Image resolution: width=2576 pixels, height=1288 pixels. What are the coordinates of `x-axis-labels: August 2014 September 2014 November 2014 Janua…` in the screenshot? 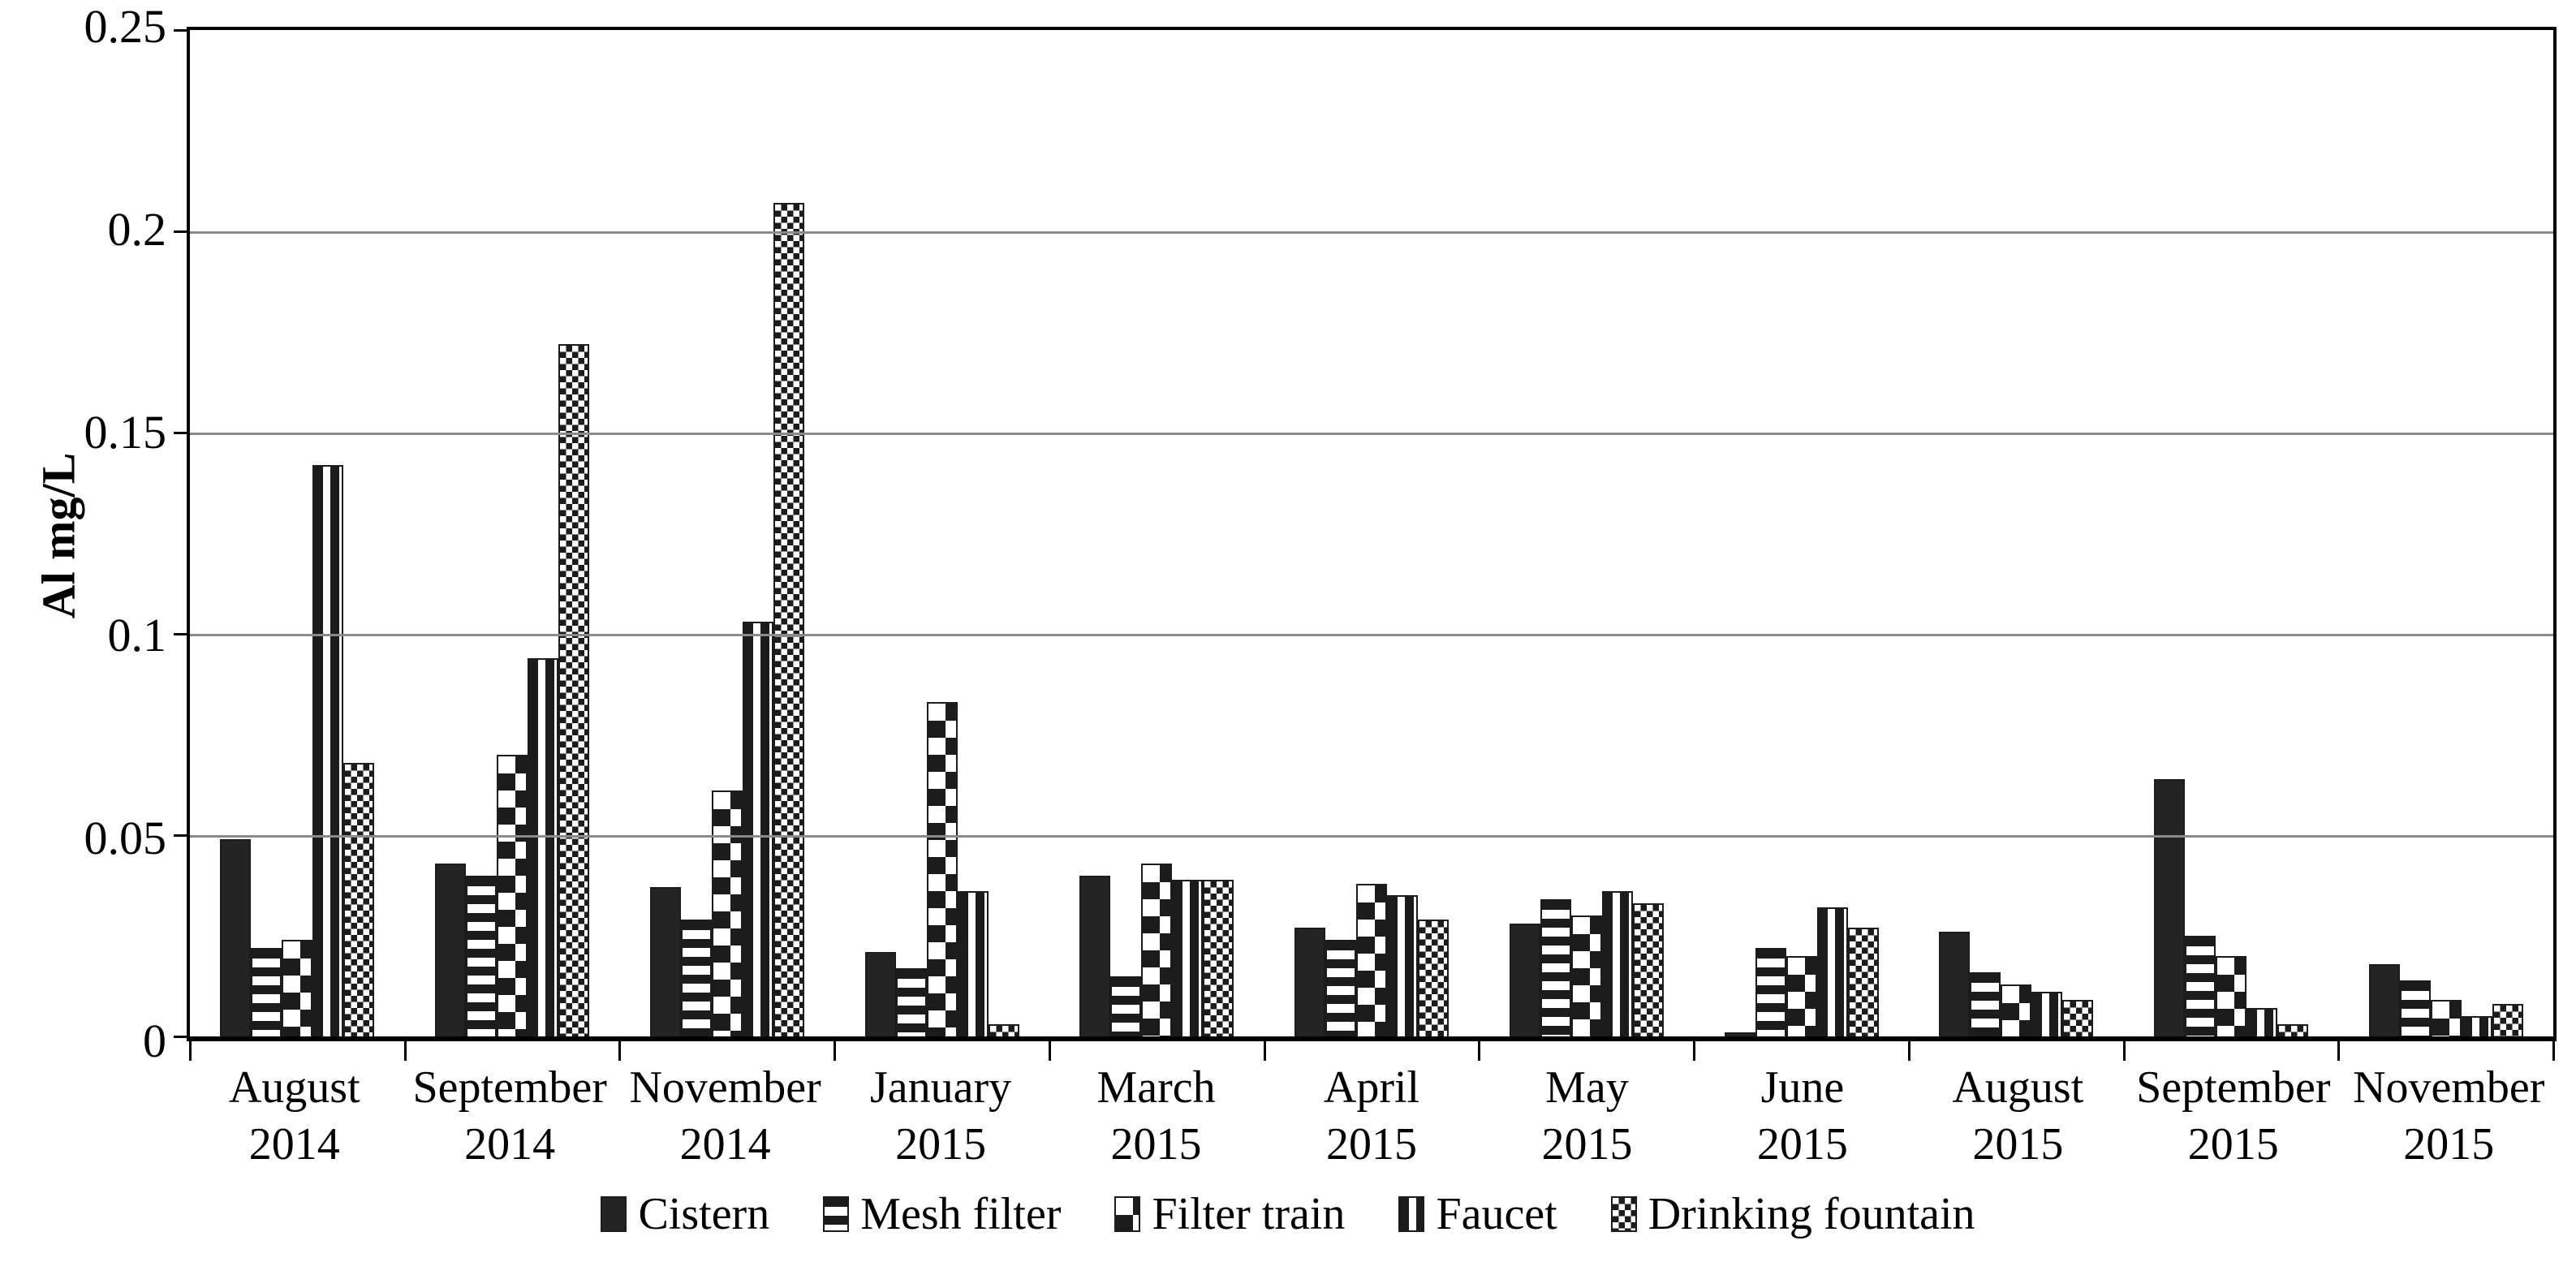 It's located at (1372, 1116).